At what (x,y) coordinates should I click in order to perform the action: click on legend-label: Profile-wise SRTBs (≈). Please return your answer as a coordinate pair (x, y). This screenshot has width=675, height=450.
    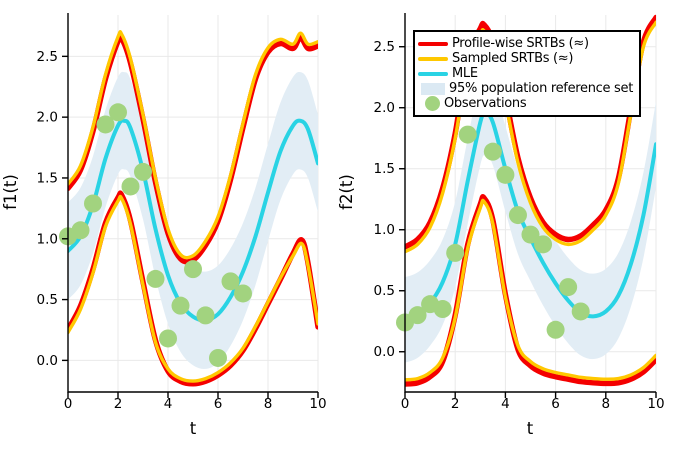
    Looking at the image, I should click on (520, 43).